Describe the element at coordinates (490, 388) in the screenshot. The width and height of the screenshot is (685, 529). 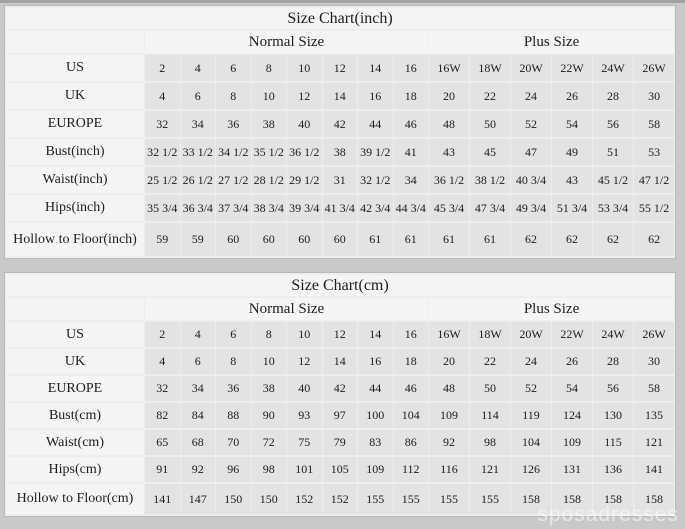
I see `size-value: 50` at that location.